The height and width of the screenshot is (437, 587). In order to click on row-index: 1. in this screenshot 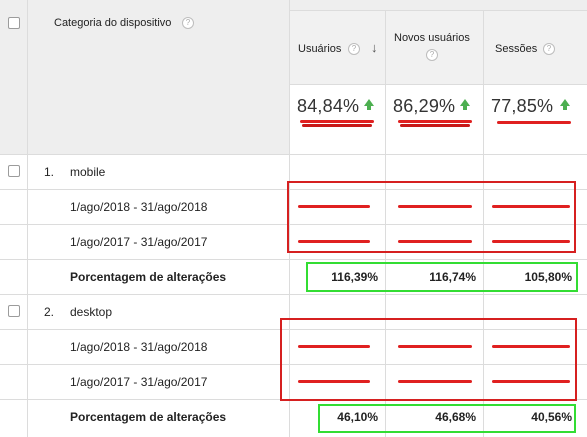, I will do `click(49, 172)`.